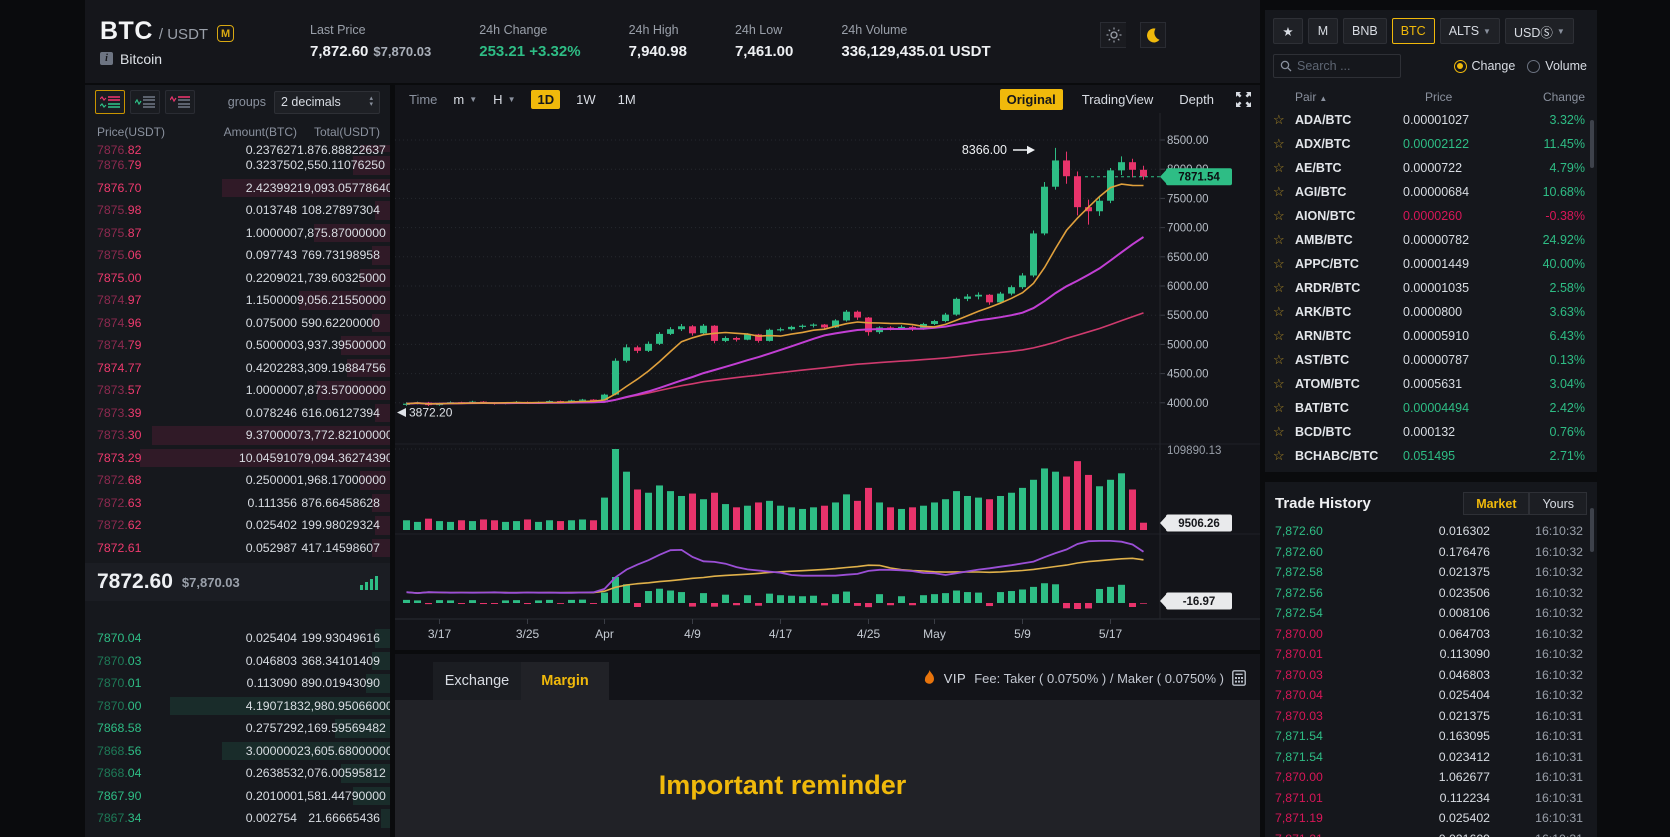  What do you see at coordinates (1469, 31) in the screenshot?
I see `market-tab-alts: ALTS ▼` at bounding box center [1469, 31].